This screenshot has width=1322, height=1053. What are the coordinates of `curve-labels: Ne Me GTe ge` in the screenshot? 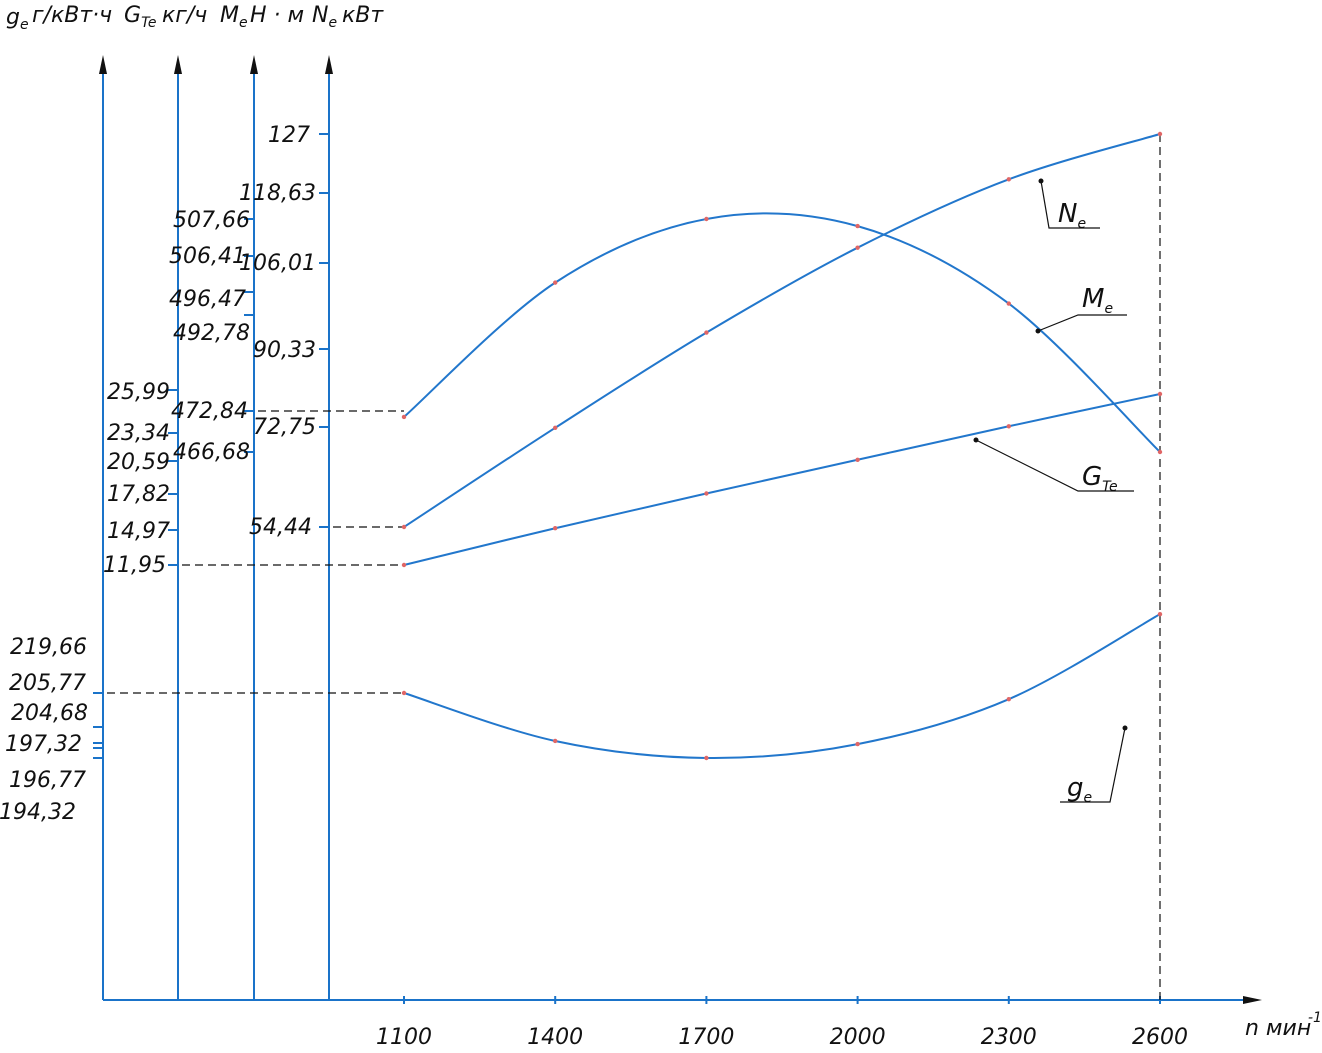 It's located at (1053, 492).